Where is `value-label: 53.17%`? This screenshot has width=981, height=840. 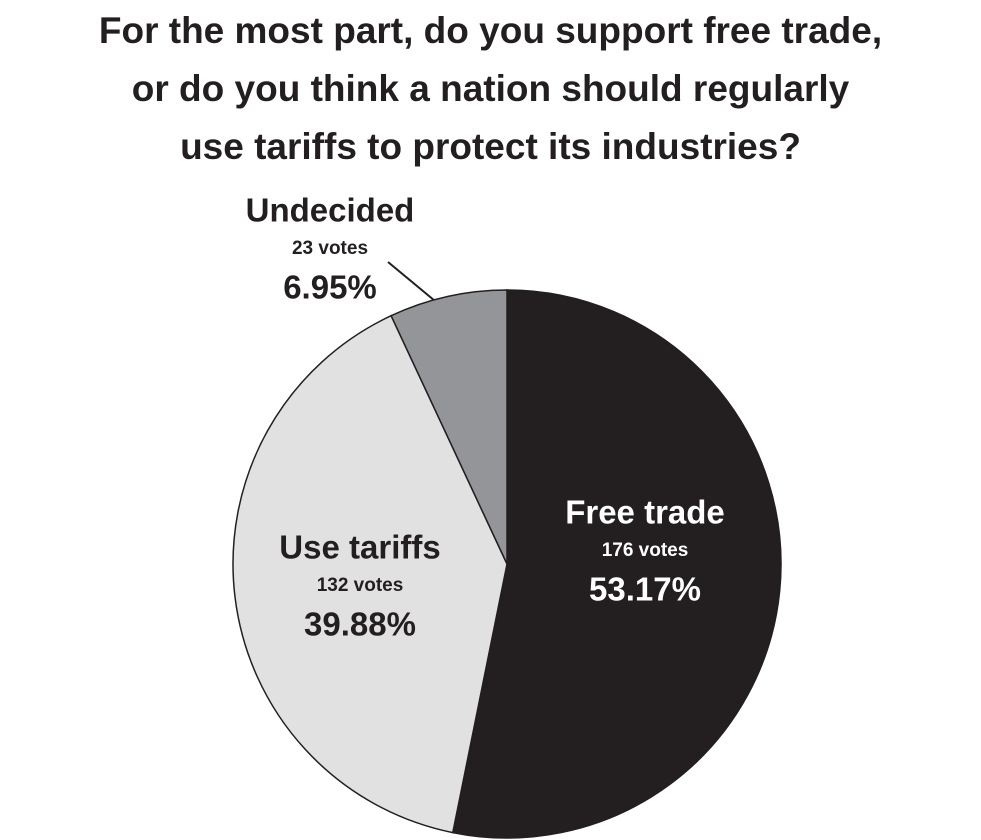 value-label: 53.17% is located at coordinates (645, 589).